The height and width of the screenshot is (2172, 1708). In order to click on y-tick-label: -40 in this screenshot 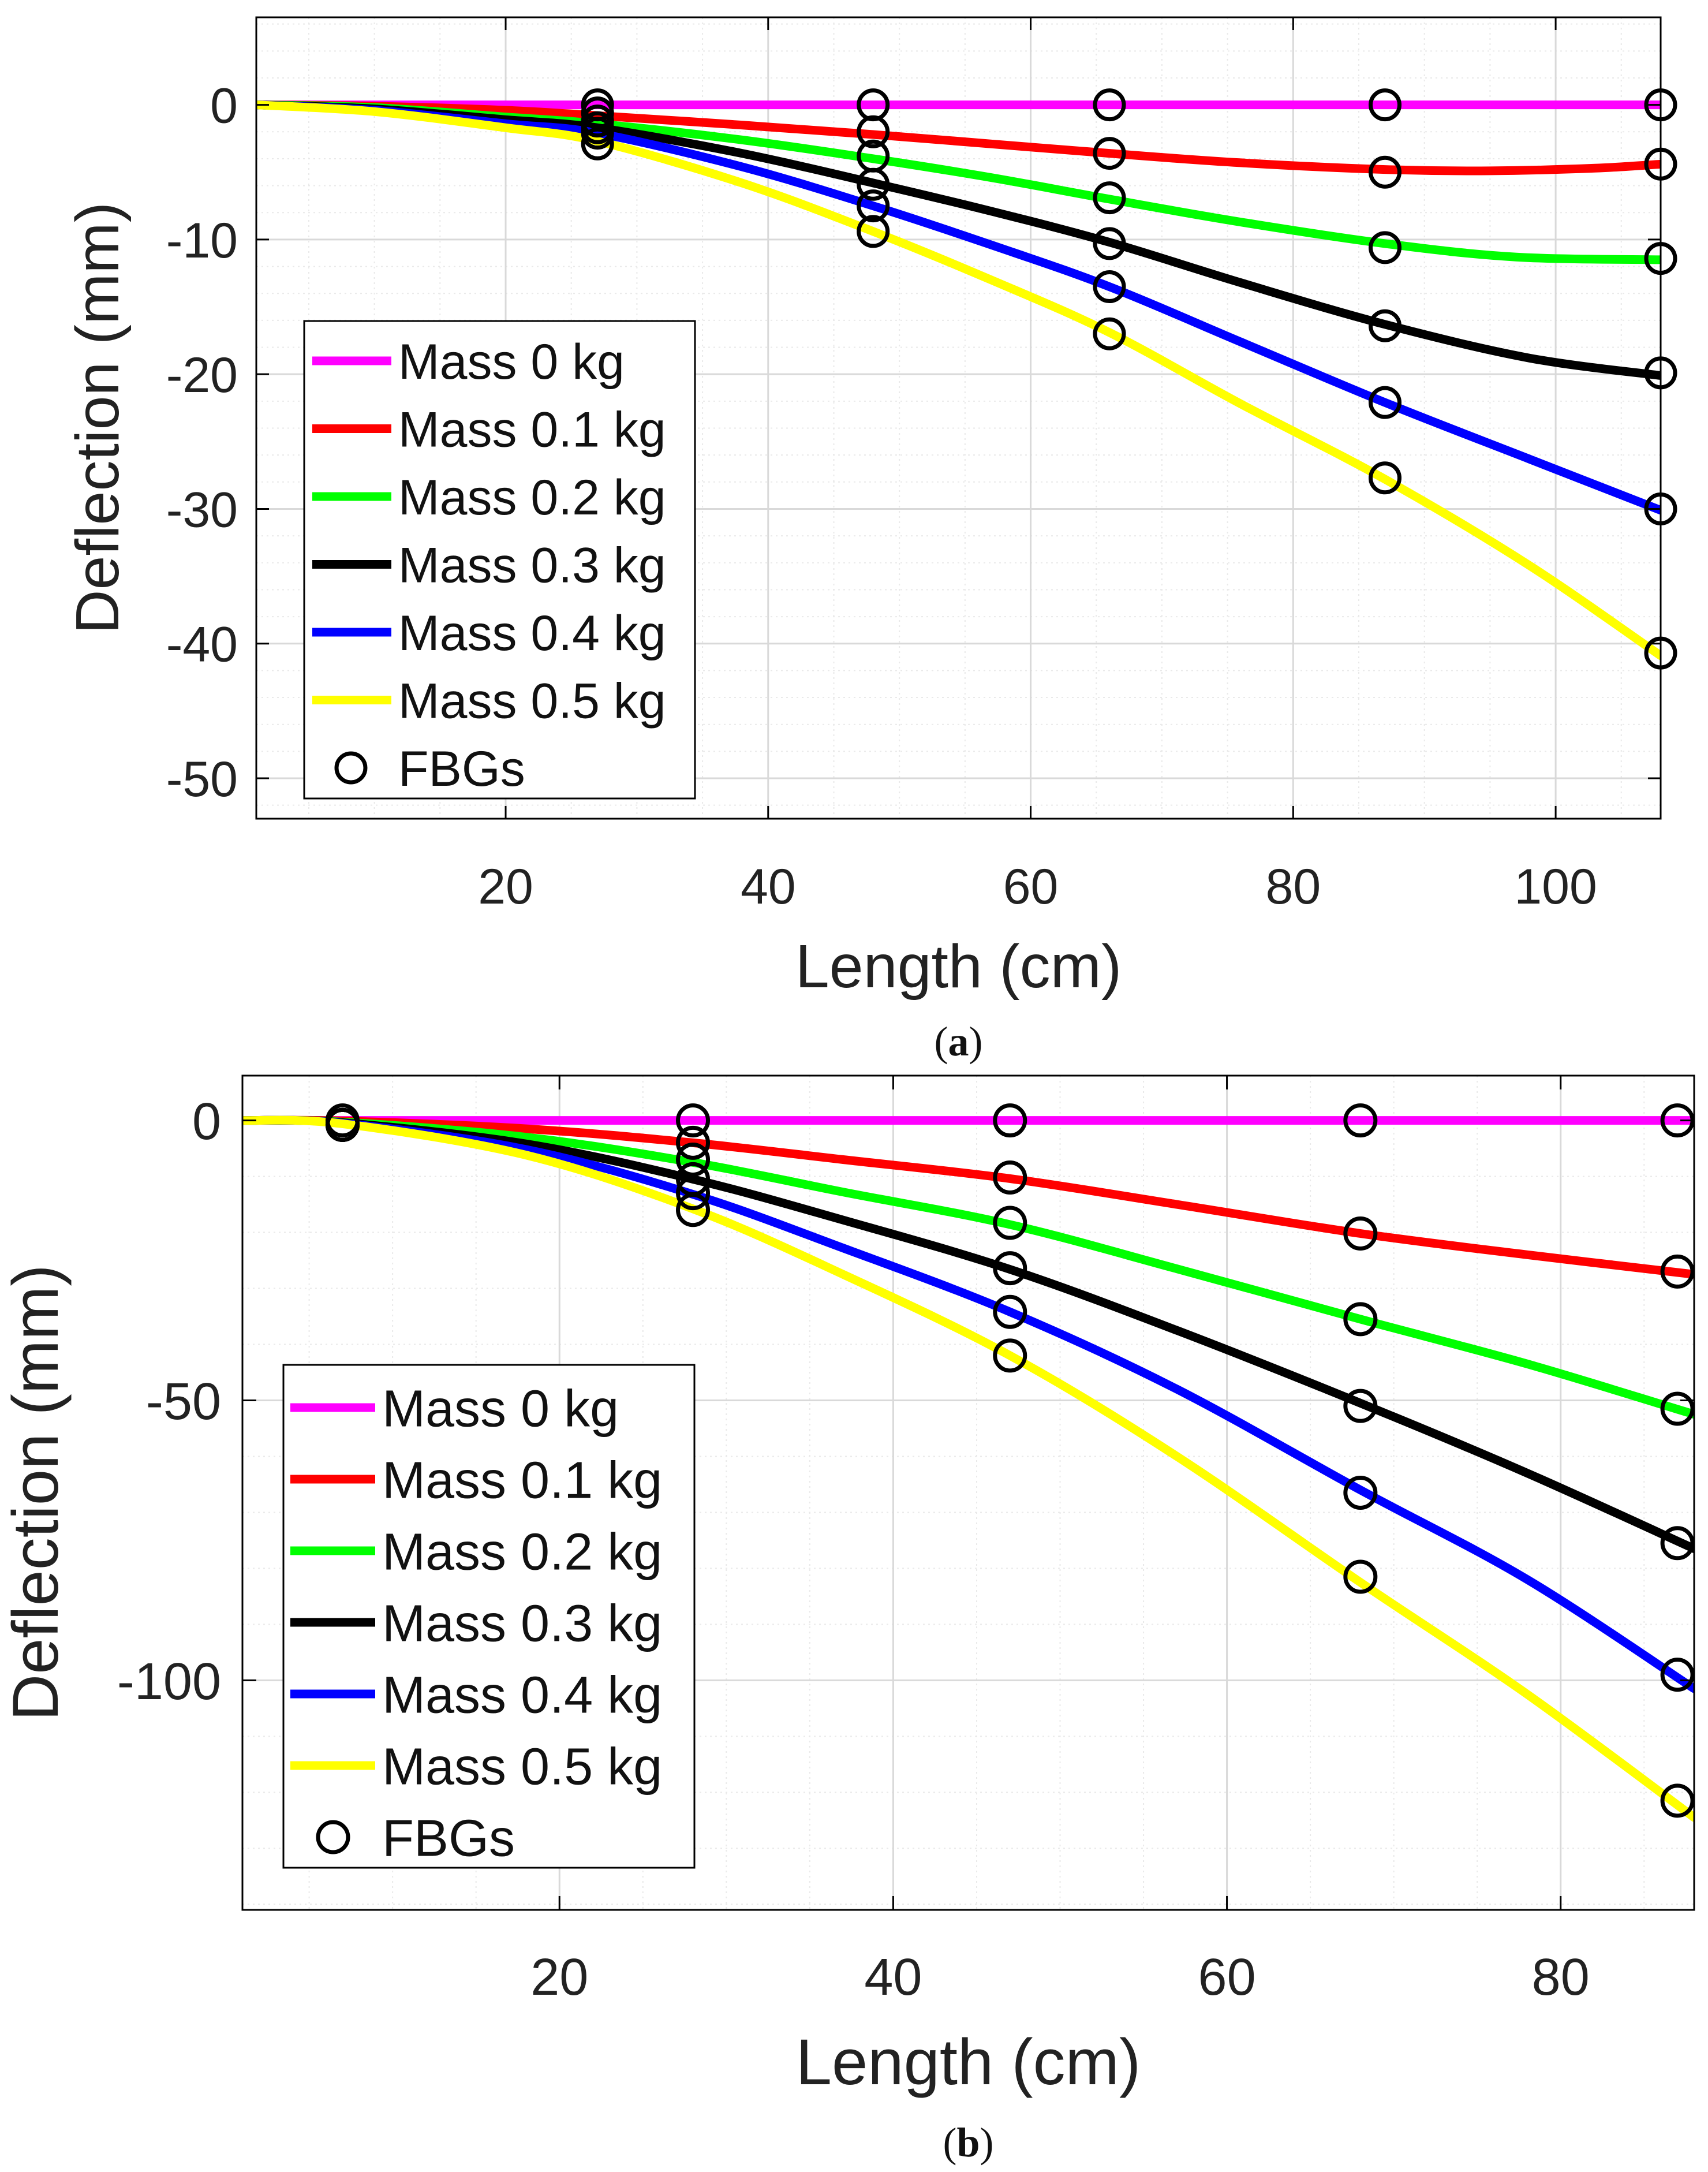, I will do `click(202, 645)`.